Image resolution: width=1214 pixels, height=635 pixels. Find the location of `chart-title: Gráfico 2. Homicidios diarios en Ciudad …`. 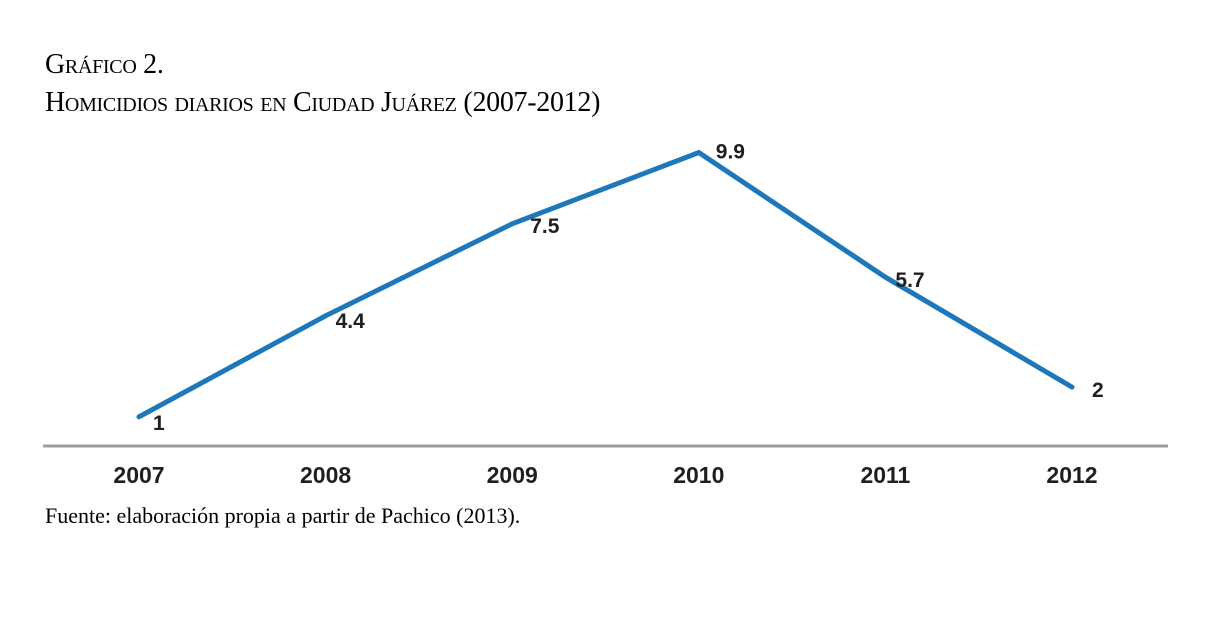

chart-title: Gráfico 2. Homicidios diarios en Ciudad … is located at coordinates (322, 84).